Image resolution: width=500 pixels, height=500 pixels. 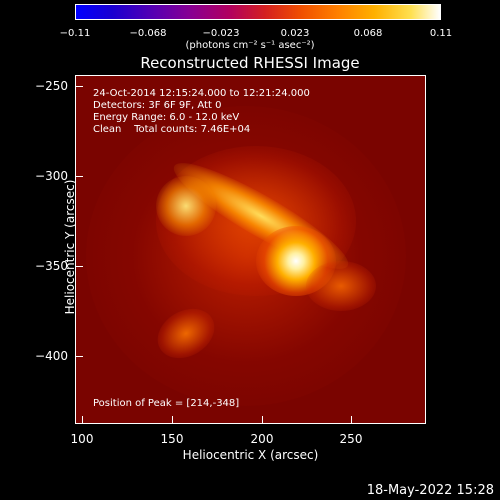 What do you see at coordinates (148, 33) in the screenshot?
I see `colorbar-tick: −0.068` at bounding box center [148, 33].